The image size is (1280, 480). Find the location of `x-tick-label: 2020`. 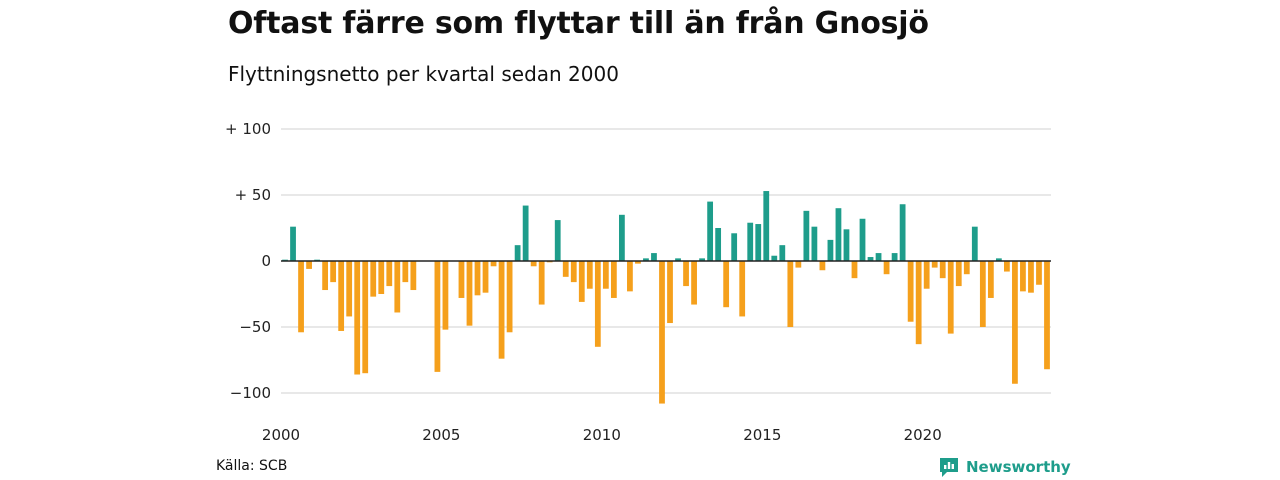

x-tick-label: 2020 is located at coordinates (923, 435).